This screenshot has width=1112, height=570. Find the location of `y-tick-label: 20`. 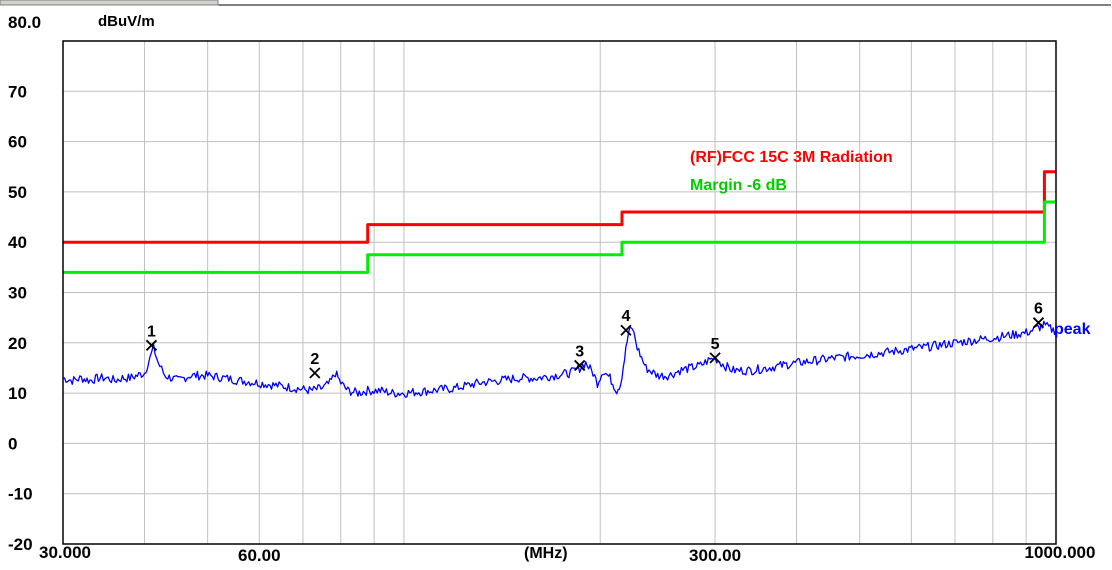

y-tick-label: 20 is located at coordinates (17, 343).